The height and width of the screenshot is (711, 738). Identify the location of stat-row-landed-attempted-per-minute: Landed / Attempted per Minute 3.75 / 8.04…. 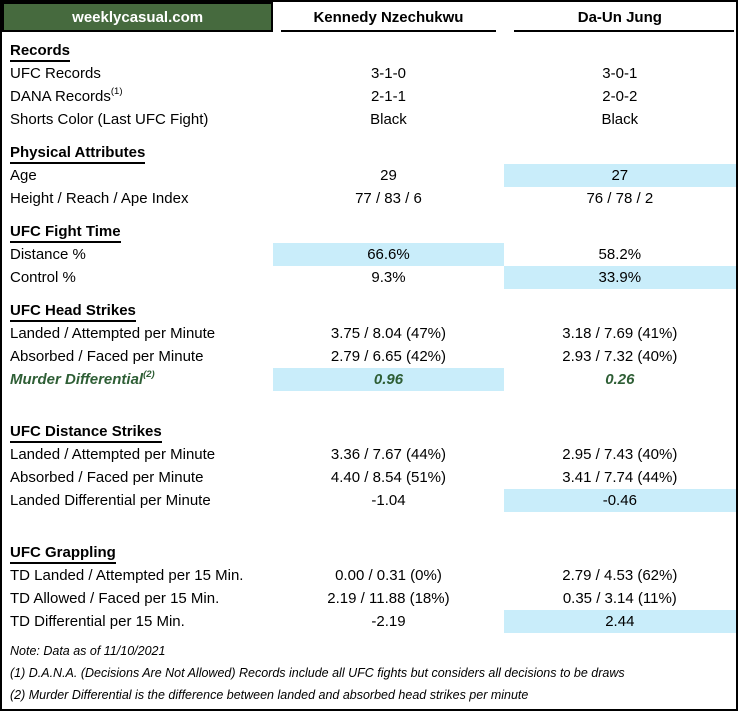
(369, 333).